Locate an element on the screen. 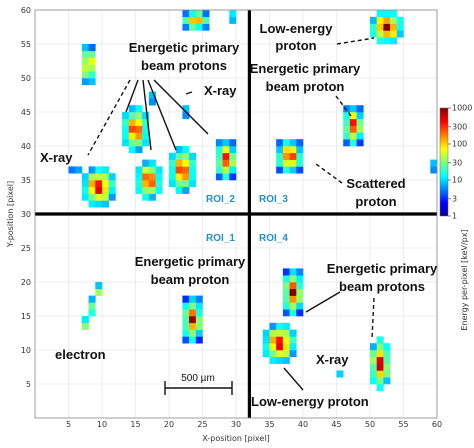  colorbar-tick-label: 100 is located at coordinates (459, 144).